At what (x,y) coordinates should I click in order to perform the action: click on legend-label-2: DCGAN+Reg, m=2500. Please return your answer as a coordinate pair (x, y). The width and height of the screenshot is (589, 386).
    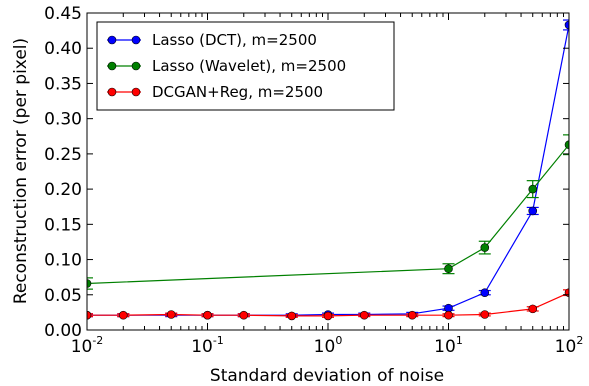
    Looking at the image, I should click on (237, 92).